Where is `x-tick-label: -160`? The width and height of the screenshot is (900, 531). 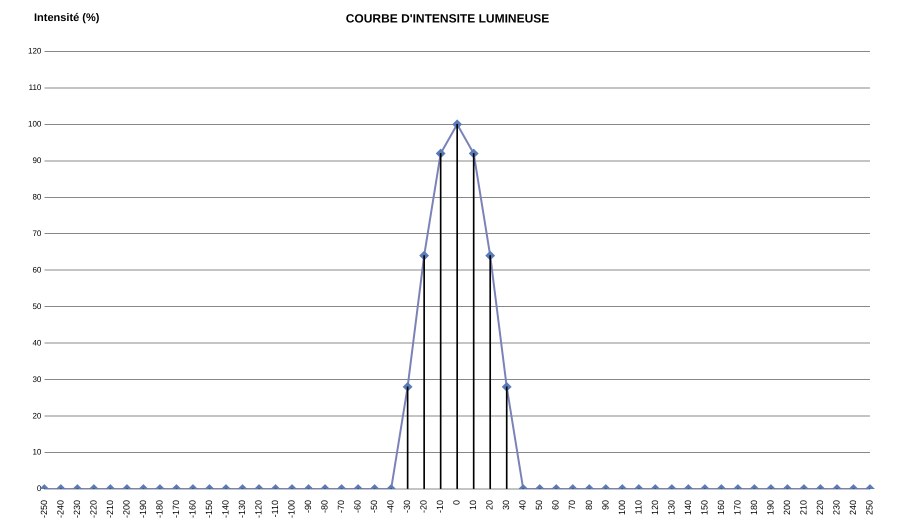
x-tick-label: -160 is located at coordinates (192, 509).